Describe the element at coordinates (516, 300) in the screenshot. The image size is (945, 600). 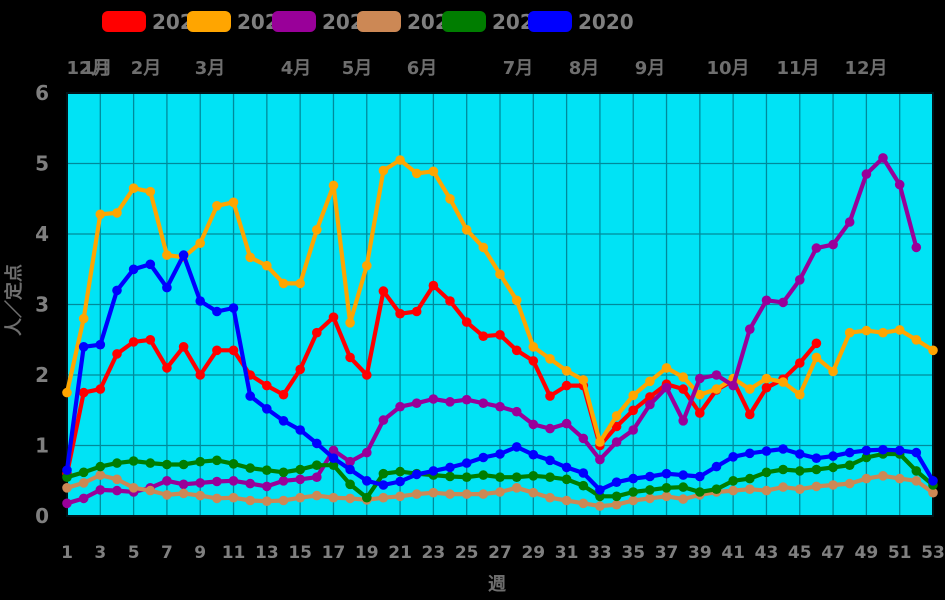
I see `data-point-2024-w28` at that location.